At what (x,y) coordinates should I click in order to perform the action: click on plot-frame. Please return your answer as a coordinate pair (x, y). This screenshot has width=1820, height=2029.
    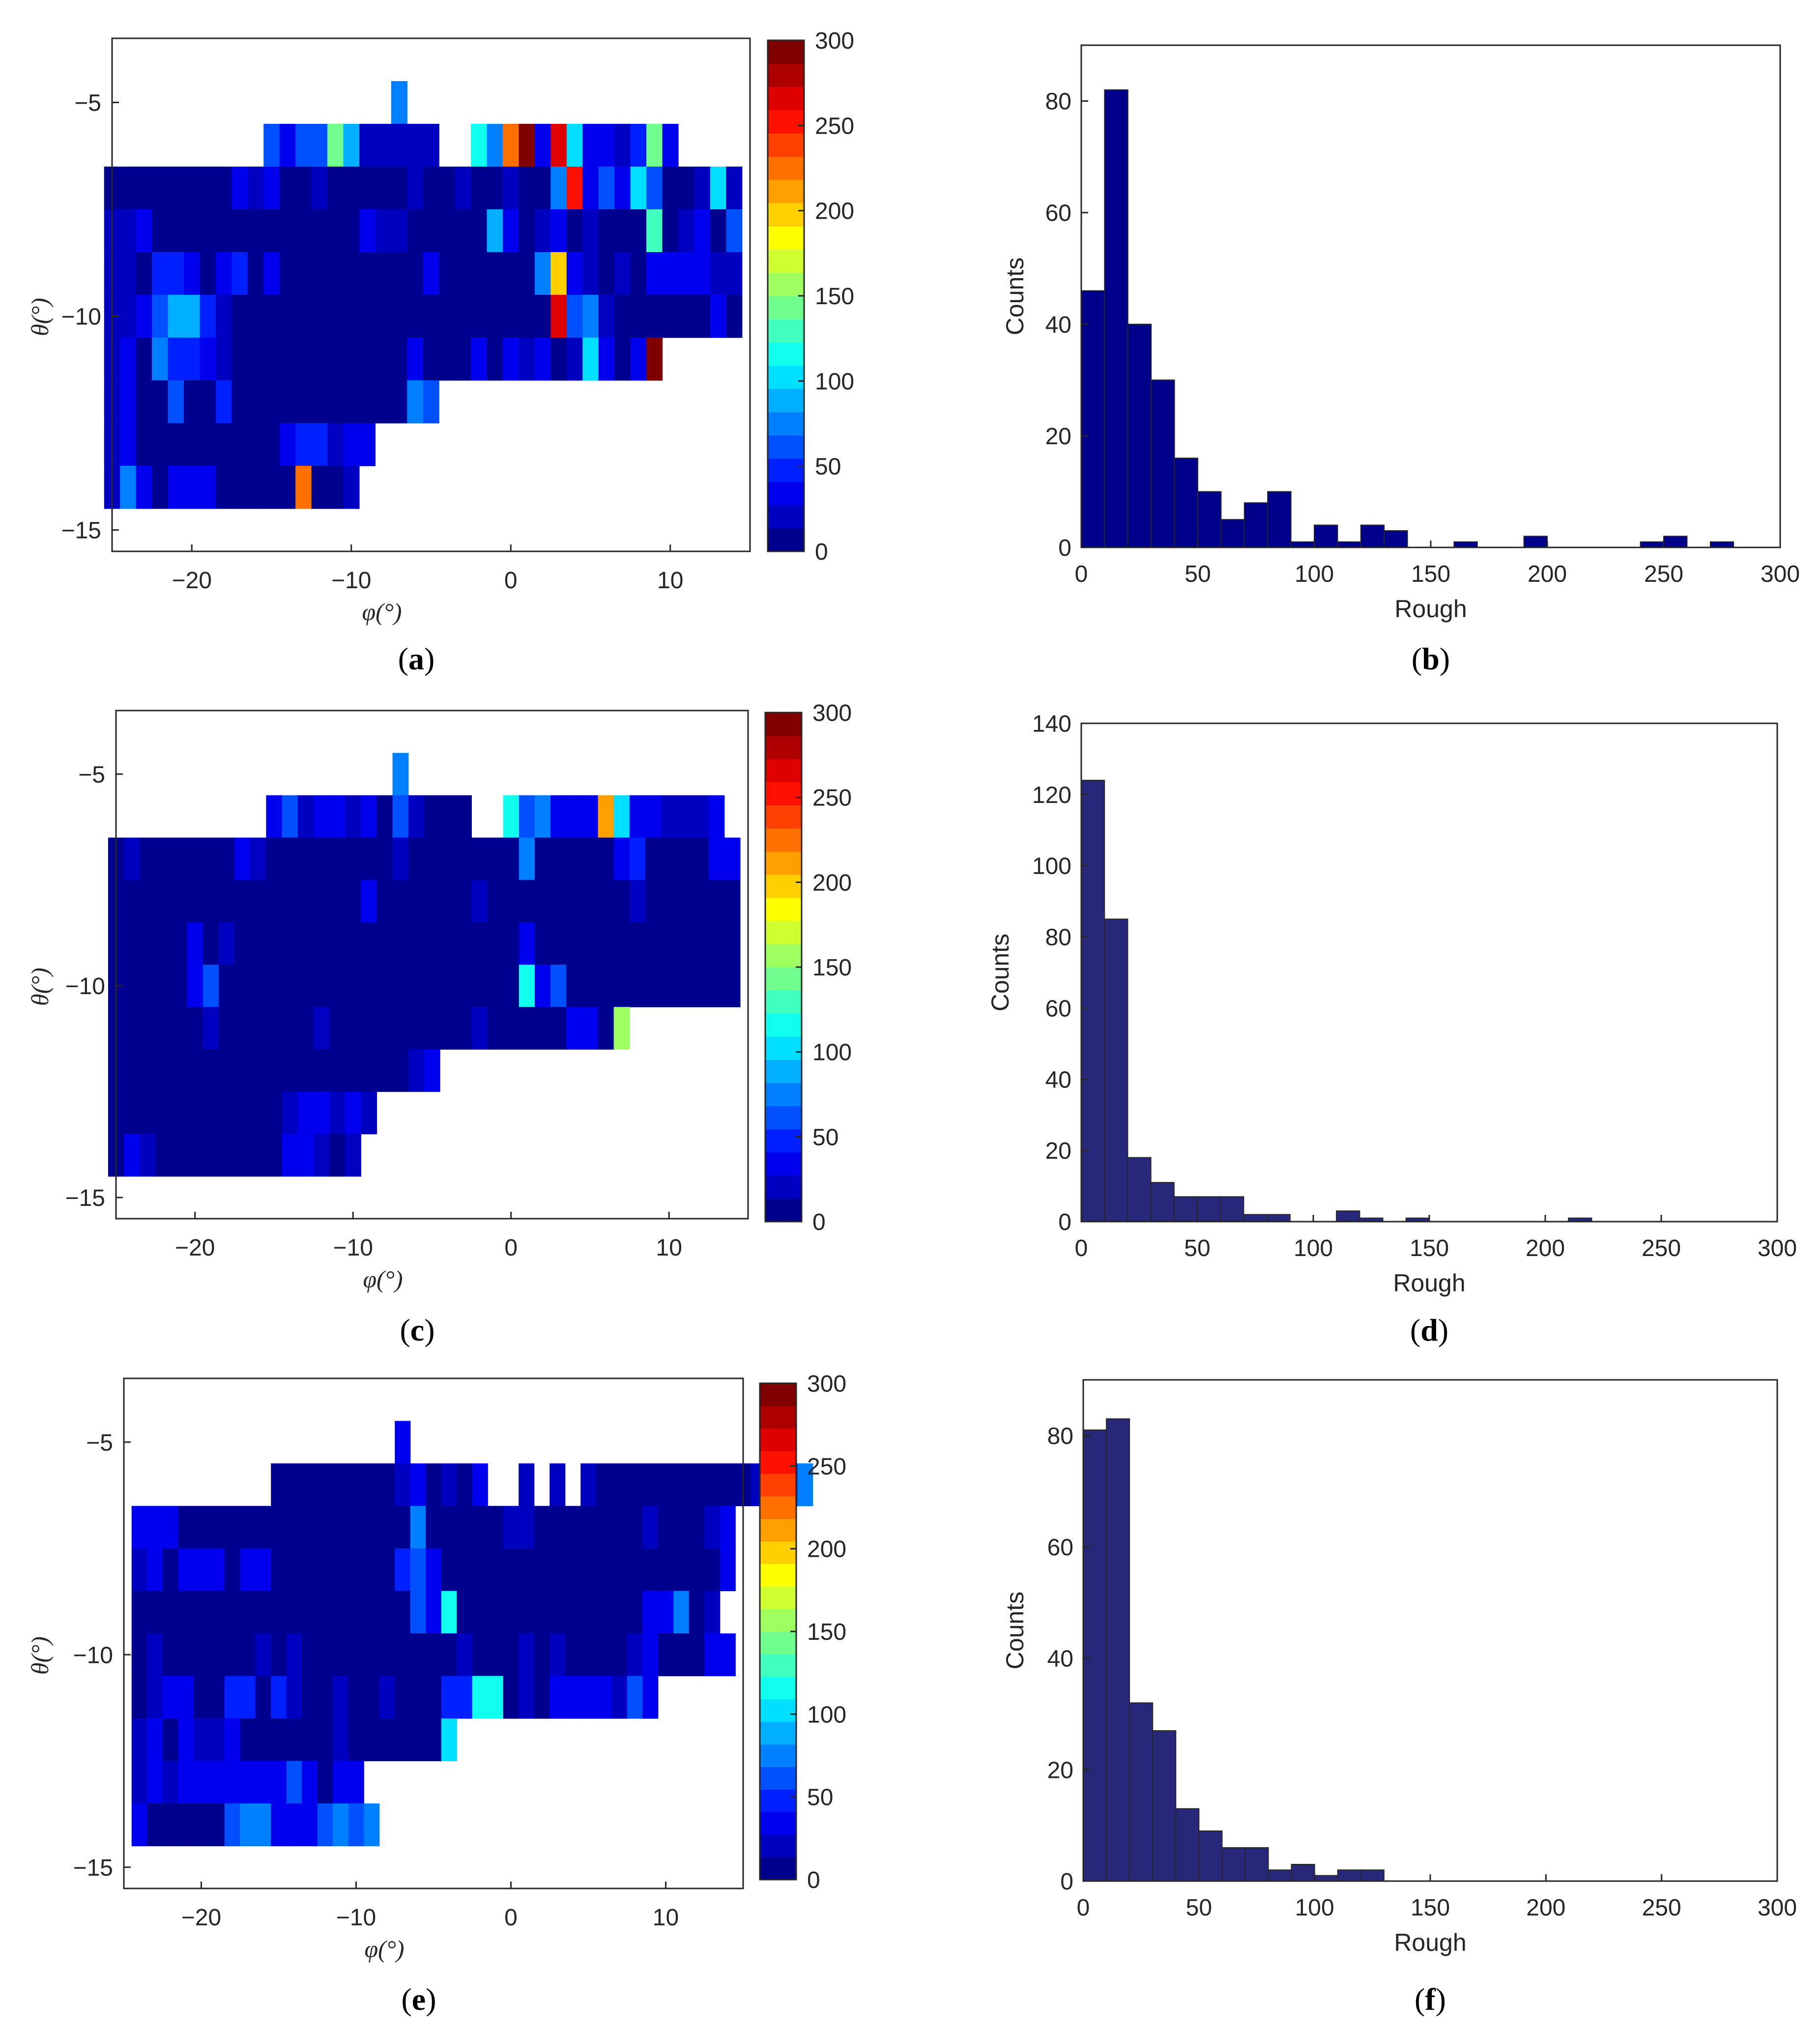
    Looking at the image, I should click on (433, 1633).